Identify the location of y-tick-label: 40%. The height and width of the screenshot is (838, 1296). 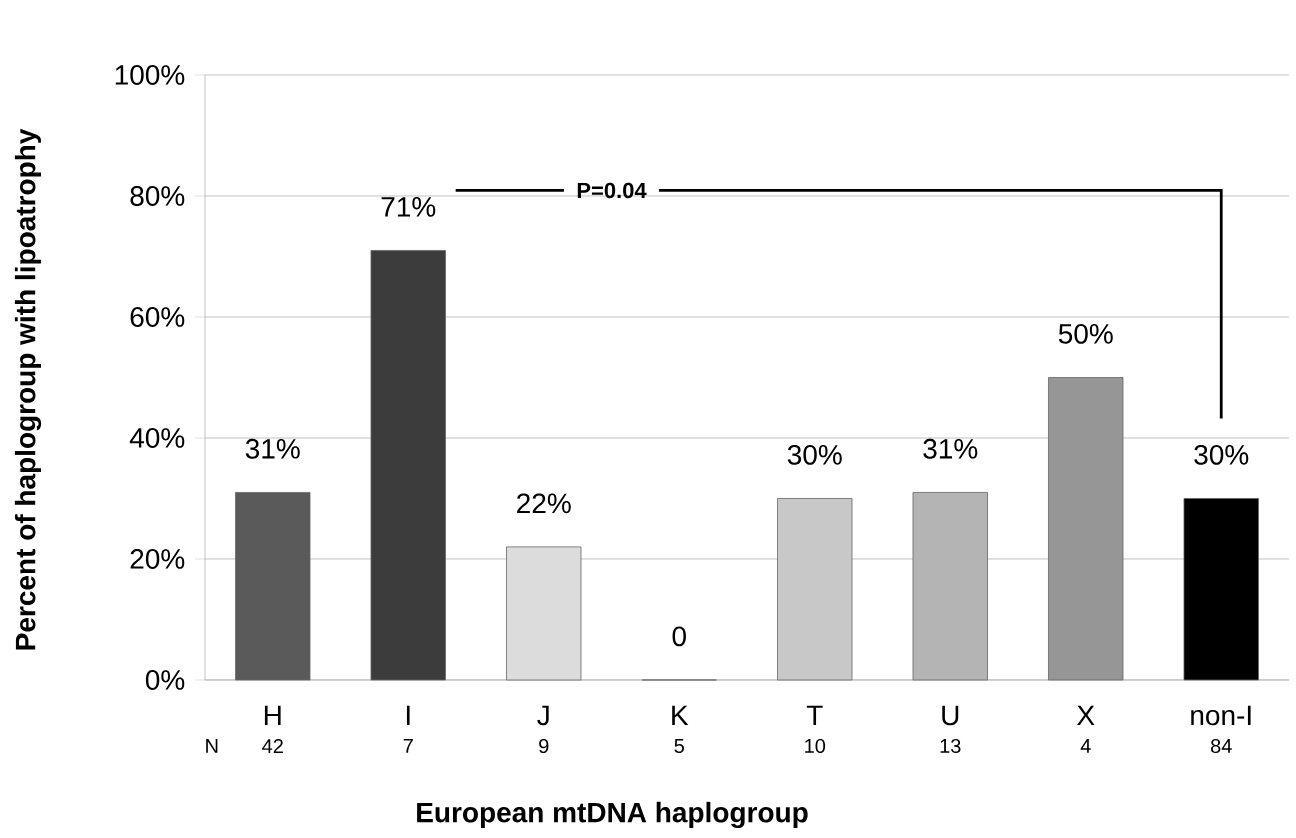
(157, 438).